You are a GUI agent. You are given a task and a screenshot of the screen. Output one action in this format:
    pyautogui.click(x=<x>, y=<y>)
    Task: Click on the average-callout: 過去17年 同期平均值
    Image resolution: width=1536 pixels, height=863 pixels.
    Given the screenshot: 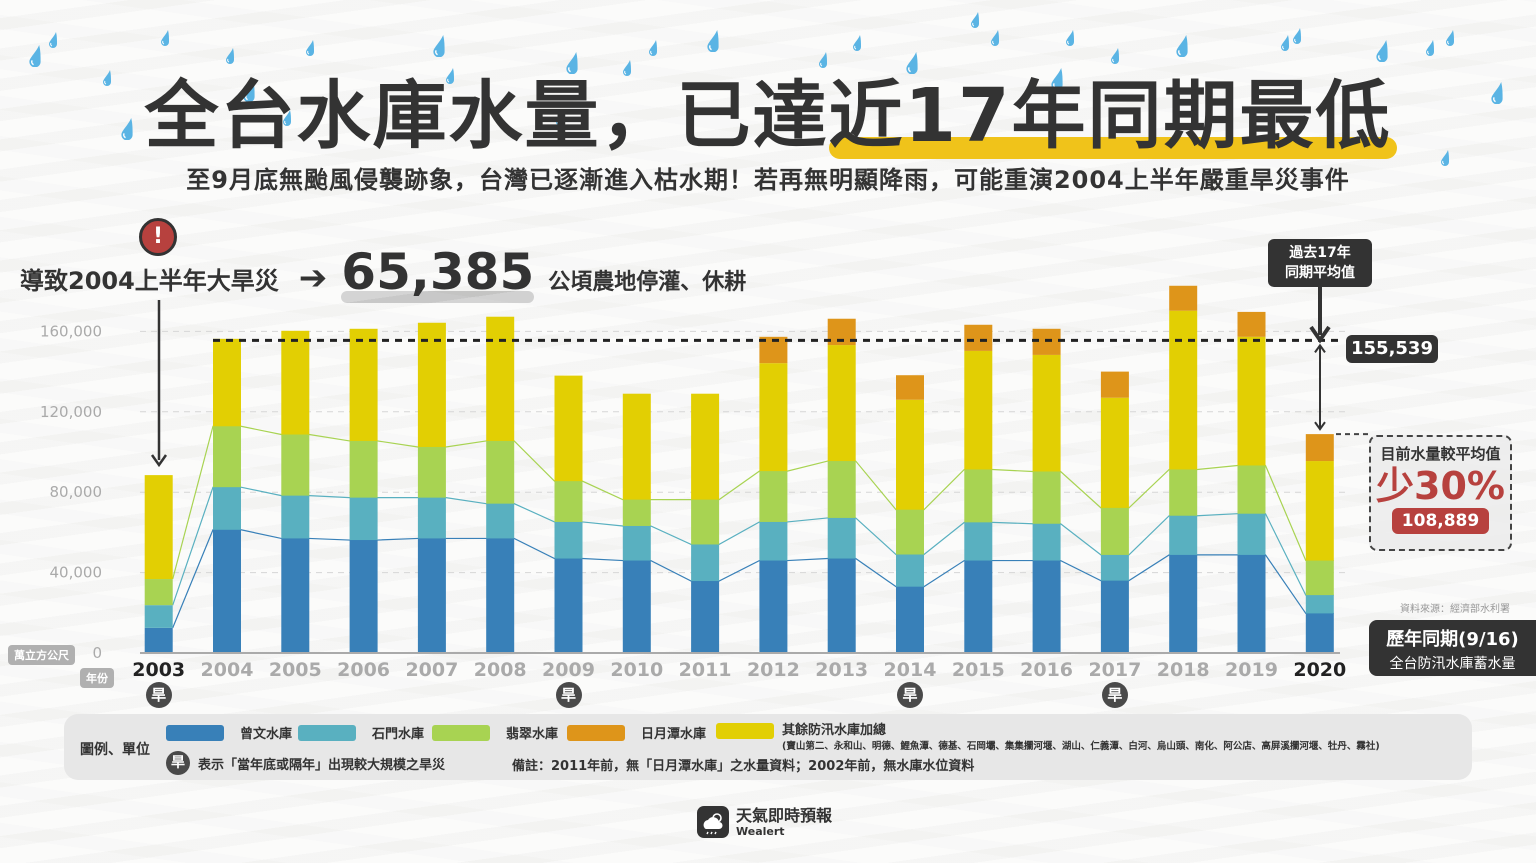 What is the action you would take?
    pyautogui.click(x=1320, y=263)
    